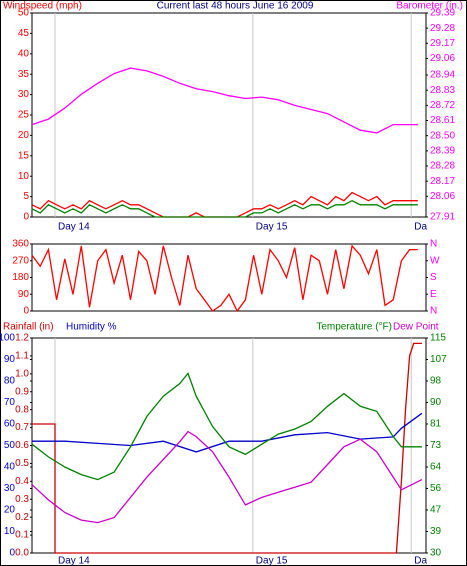 This screenshot has height=566, width=467. Describe the element at coordinates (429, 6) in the screenshot. I see `y2-axis-label: Barometer (in.)` at that location.